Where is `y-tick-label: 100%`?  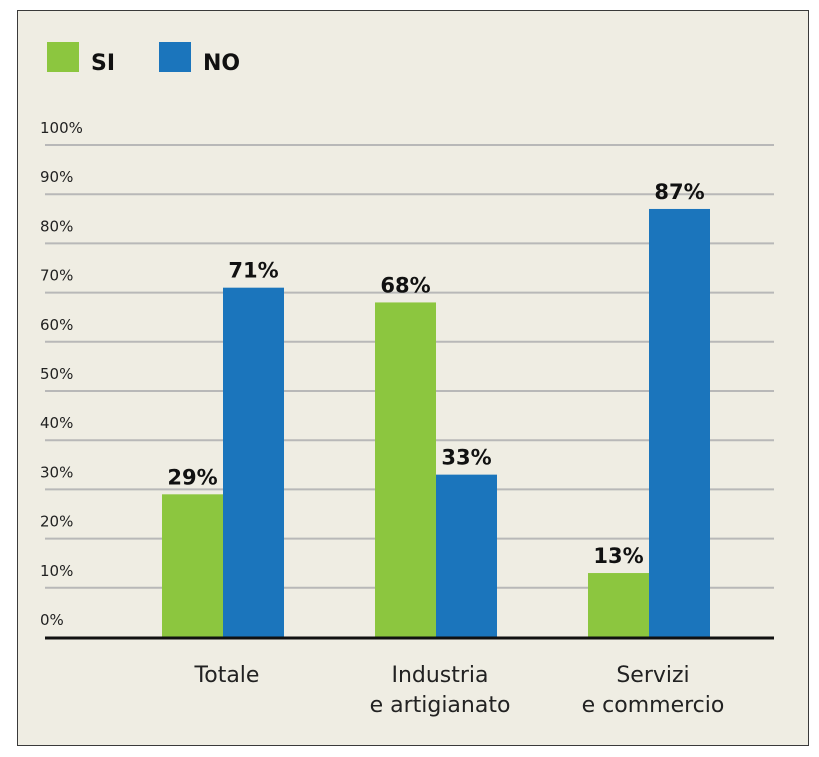
y-tick-label: 100% is located at coordinates (61, 128).